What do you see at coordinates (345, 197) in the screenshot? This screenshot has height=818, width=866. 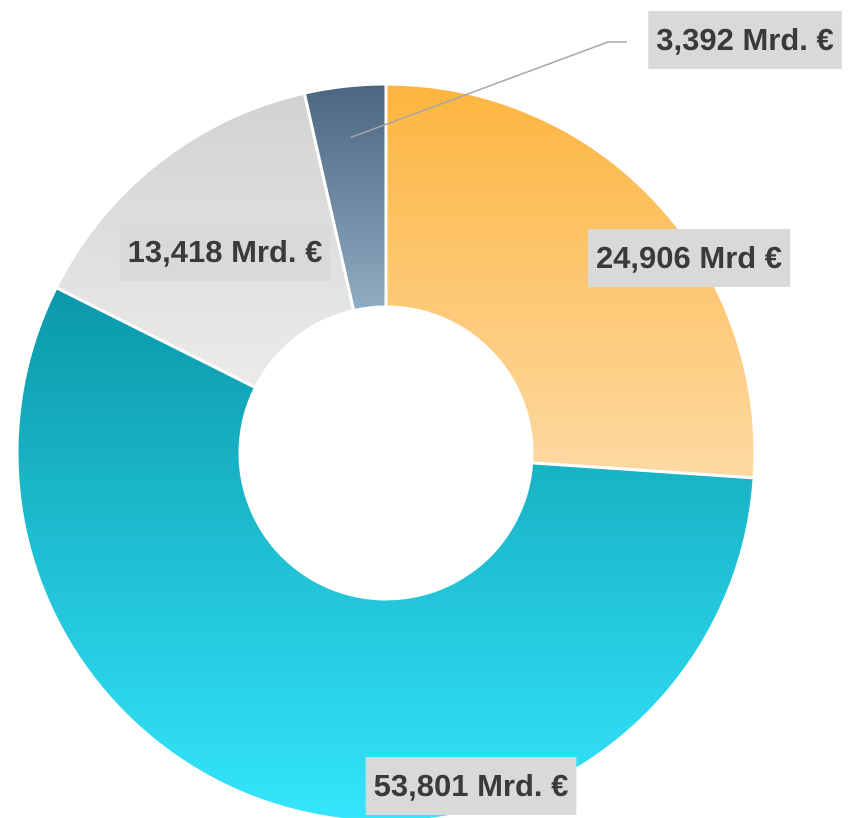 I see `donut-slice` at bounding box center [345, 197].